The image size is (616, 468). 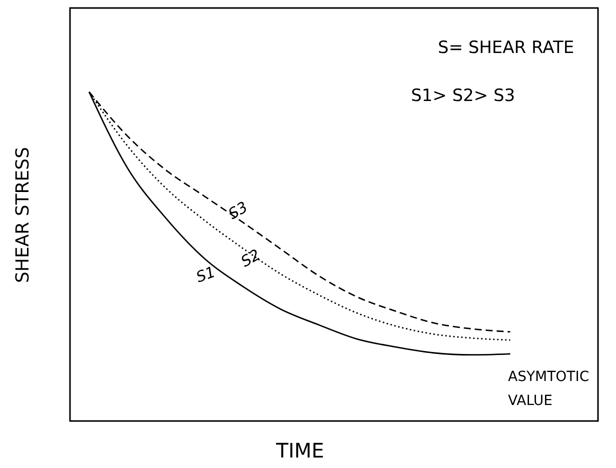 I want to click on annotation: S1> S2> S3, so click(x=463, y=96).